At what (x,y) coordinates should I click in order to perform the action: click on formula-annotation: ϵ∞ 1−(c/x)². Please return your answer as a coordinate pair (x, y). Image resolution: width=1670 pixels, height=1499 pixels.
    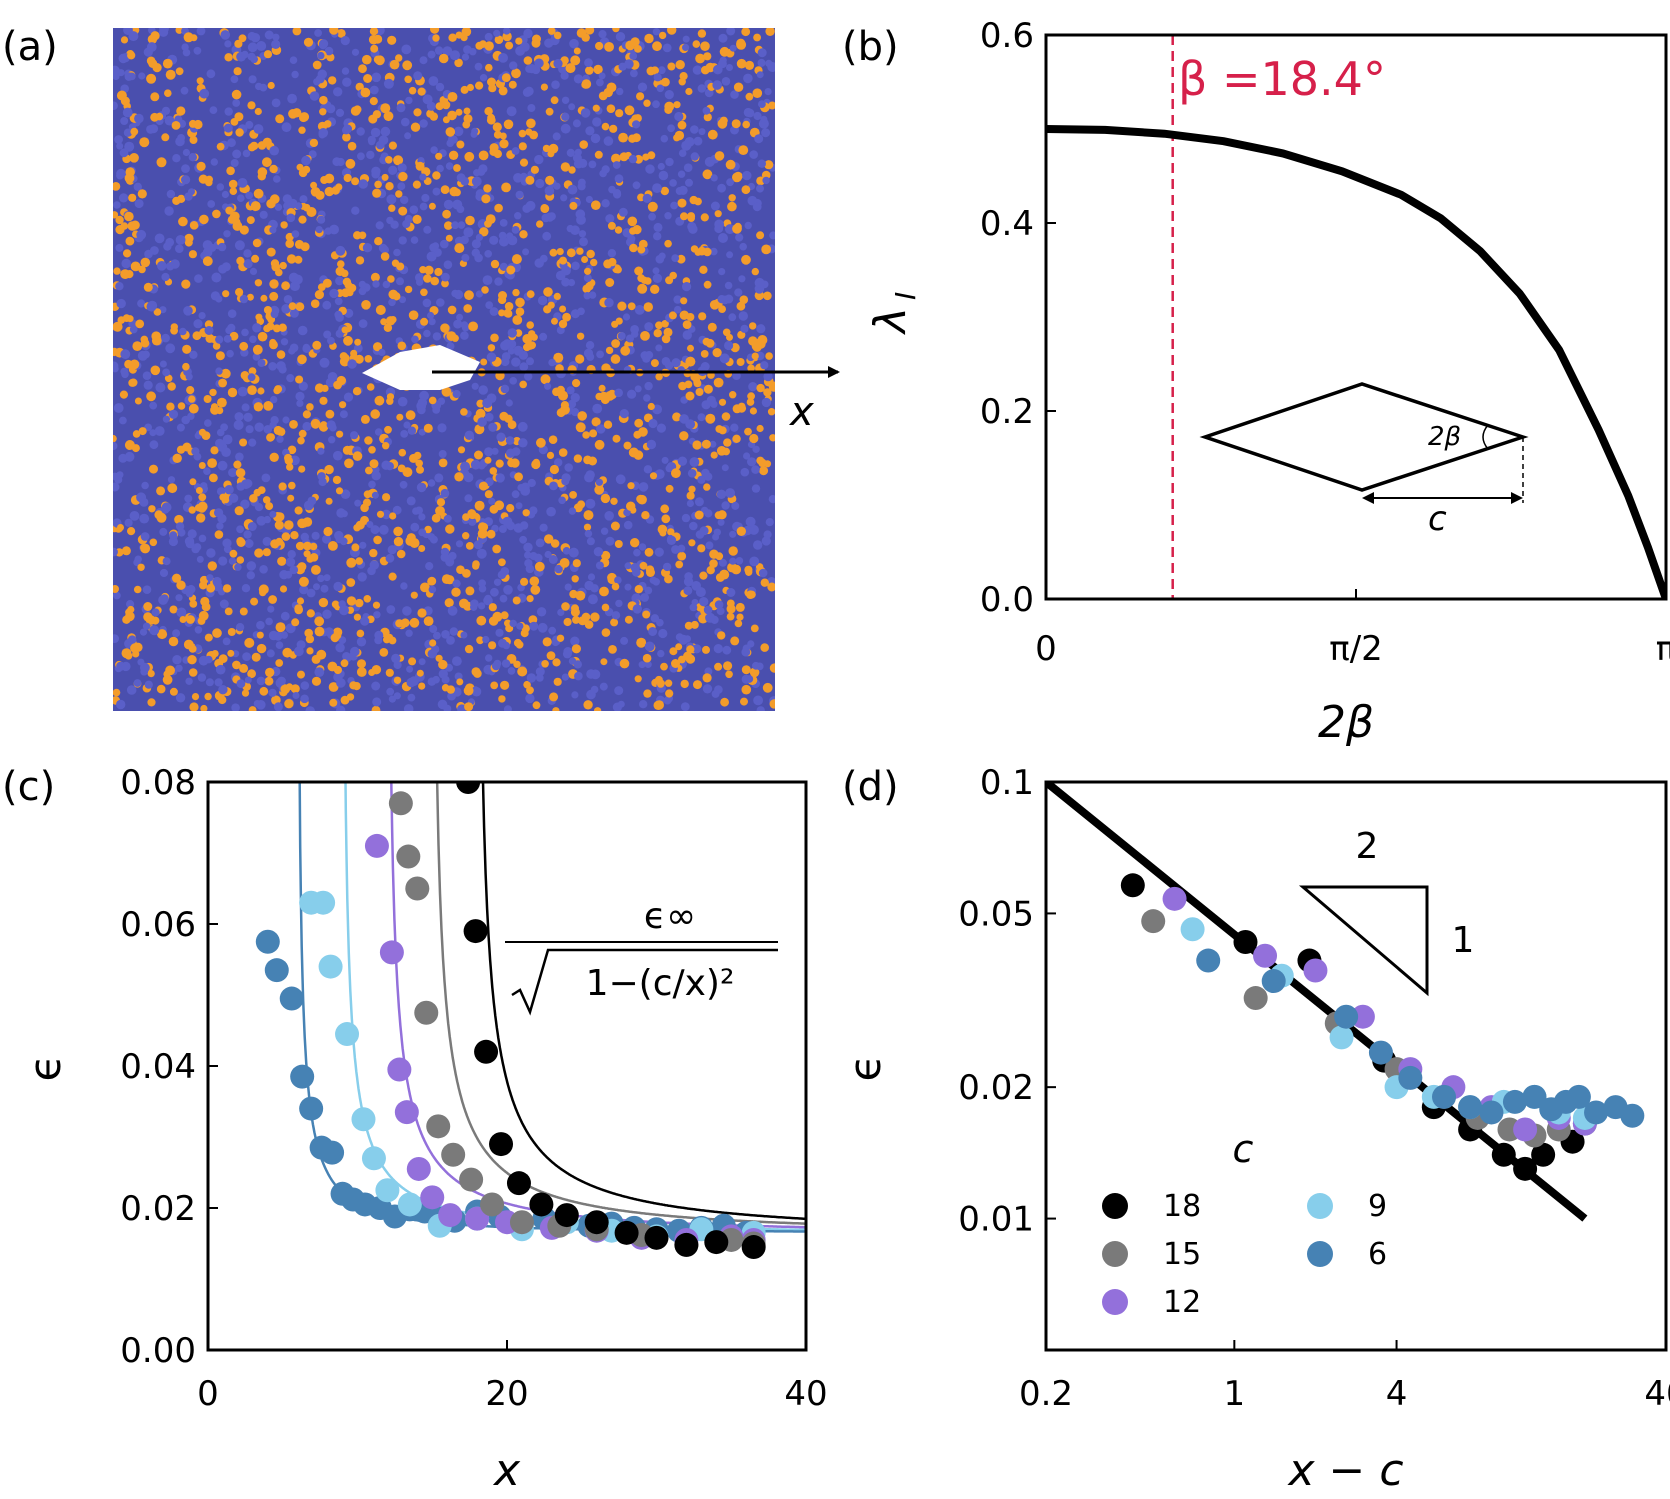
    Looking at the image, I should click on (641, 956).